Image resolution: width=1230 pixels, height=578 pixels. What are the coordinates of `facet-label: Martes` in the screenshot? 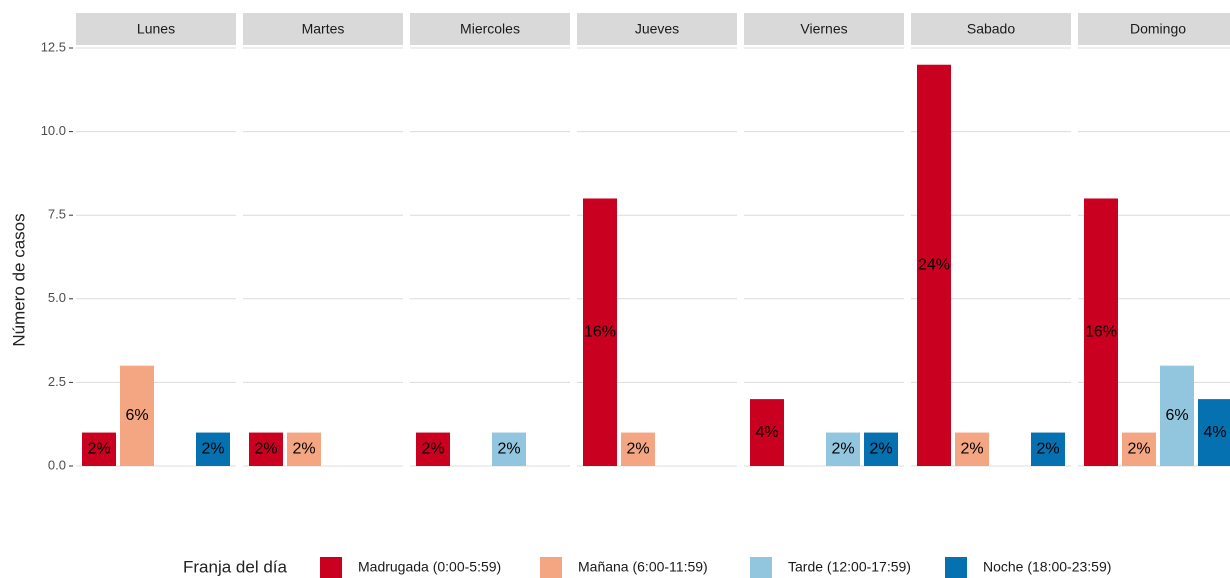 It's located at (323, 29).